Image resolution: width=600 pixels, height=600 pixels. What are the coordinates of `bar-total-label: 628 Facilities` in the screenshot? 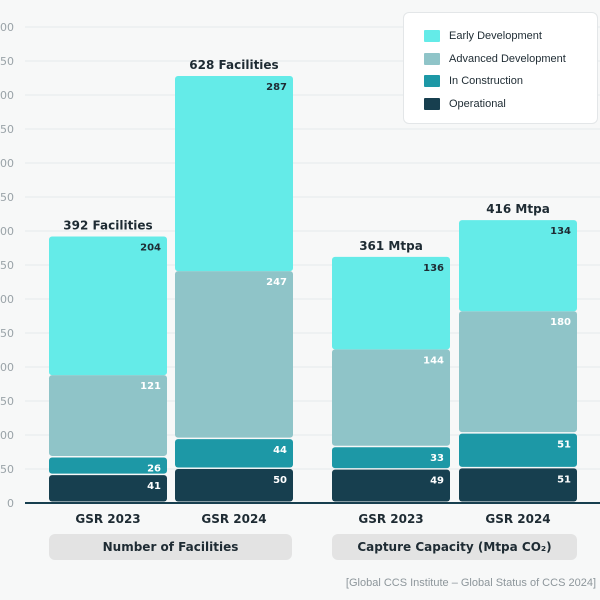 It's located at (233, 65).